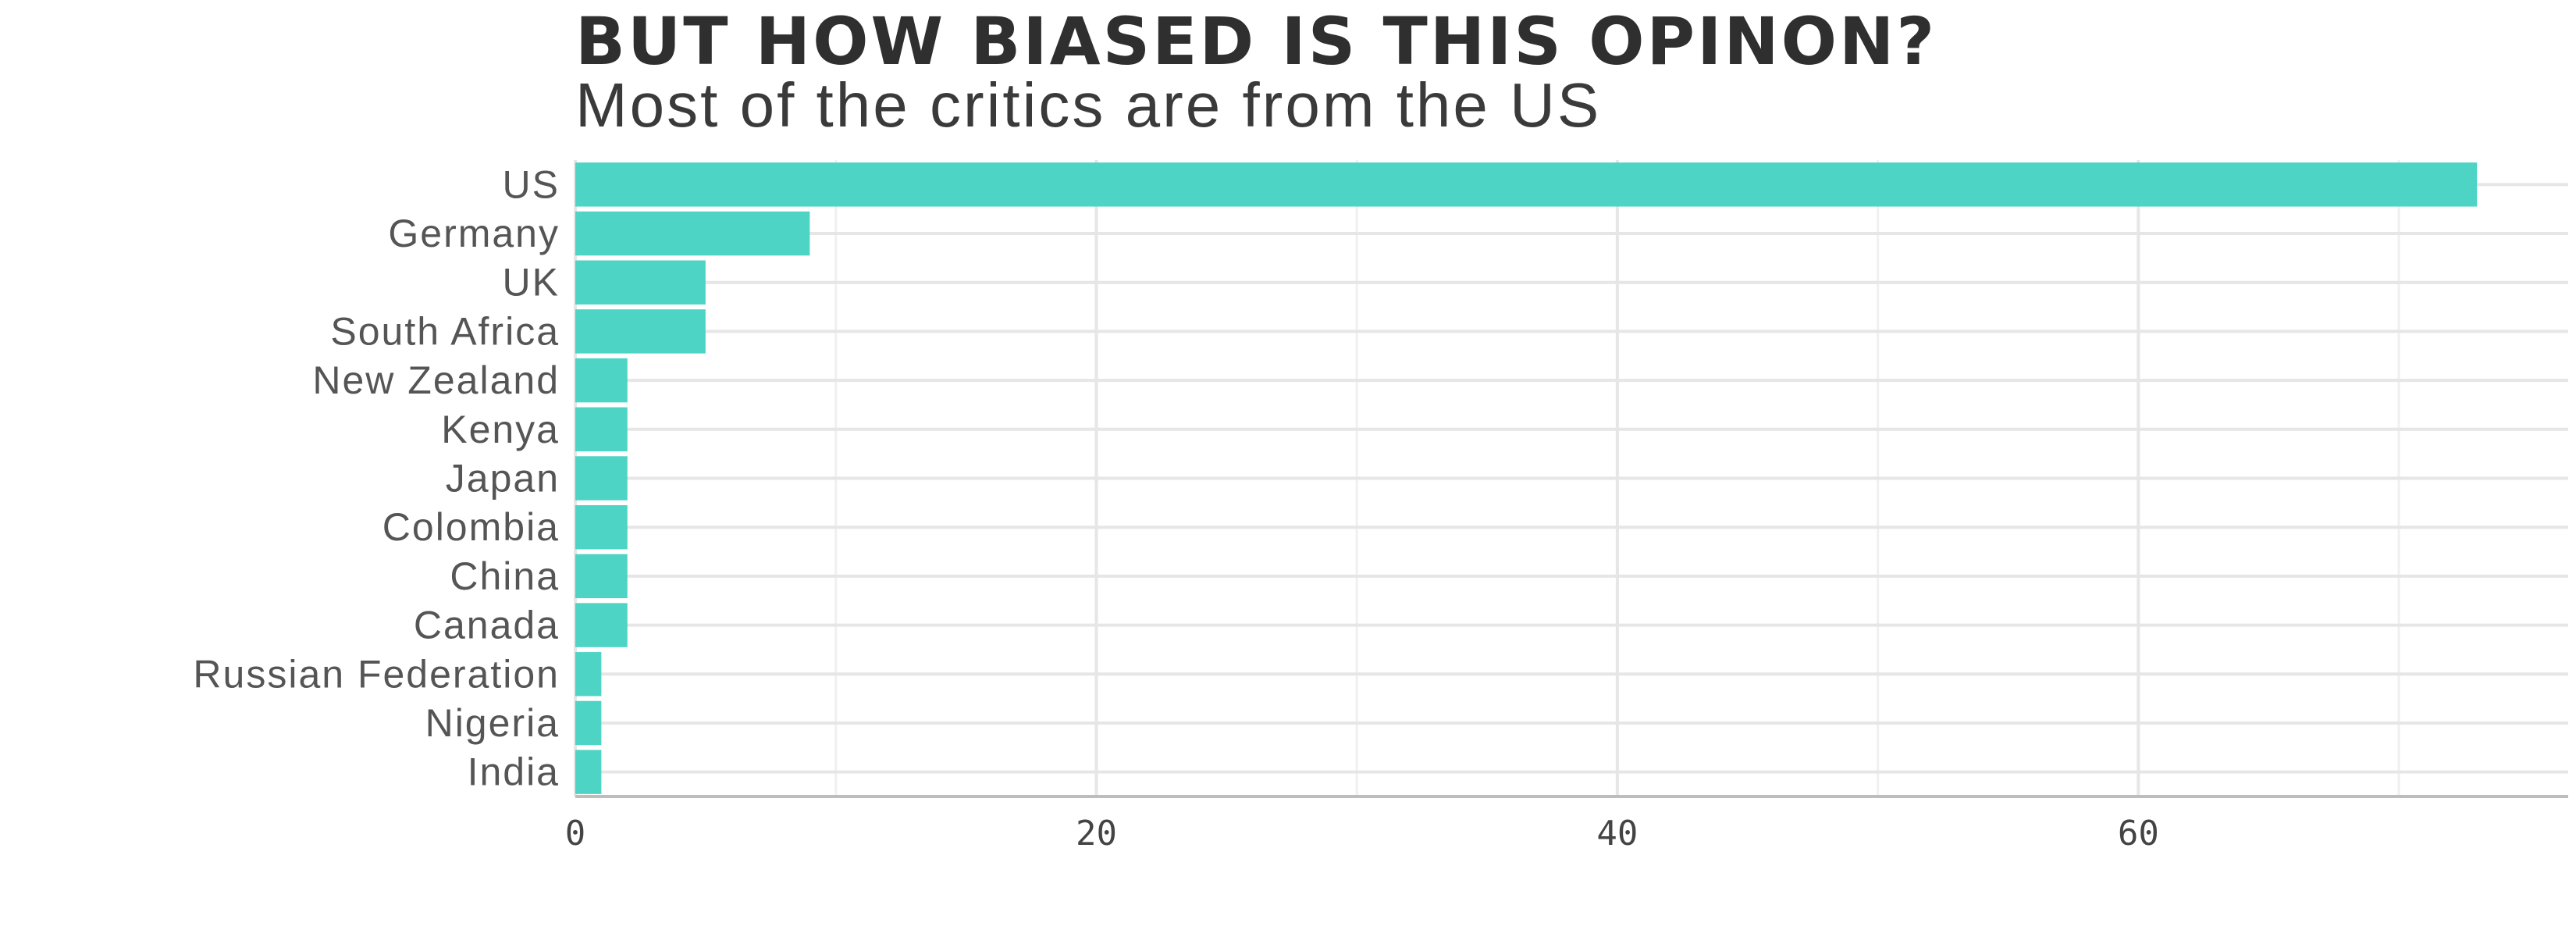  I want to click on category-label: South Africa, so click(445, 331).